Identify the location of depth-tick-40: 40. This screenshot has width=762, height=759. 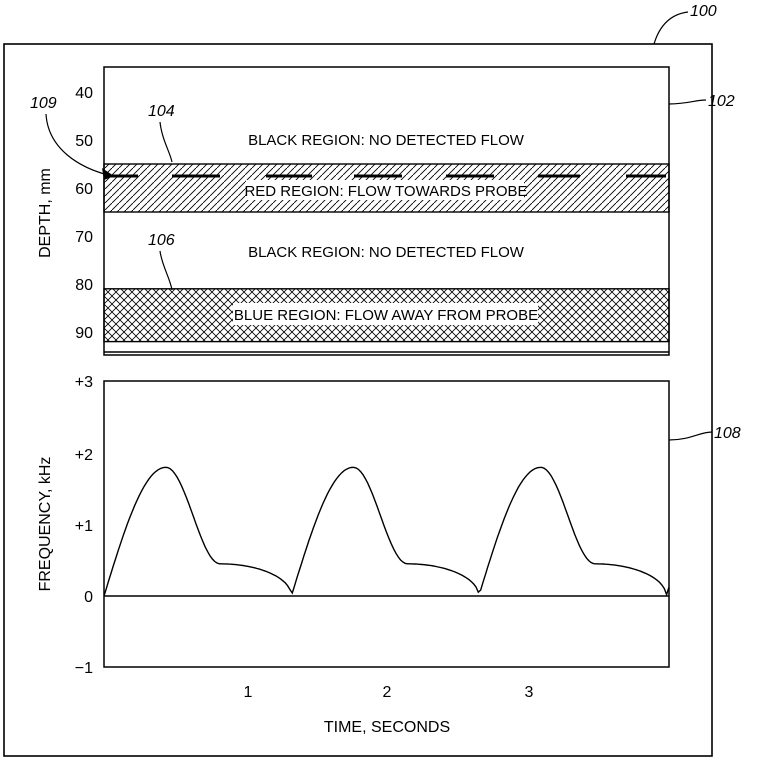
(84, 93).